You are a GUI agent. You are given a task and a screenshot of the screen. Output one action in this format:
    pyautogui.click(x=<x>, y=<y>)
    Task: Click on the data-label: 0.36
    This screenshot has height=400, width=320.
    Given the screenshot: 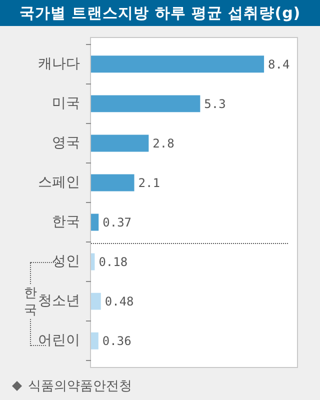 What is the action you would take?
    pyautogui.click(x=117, y=341)
    